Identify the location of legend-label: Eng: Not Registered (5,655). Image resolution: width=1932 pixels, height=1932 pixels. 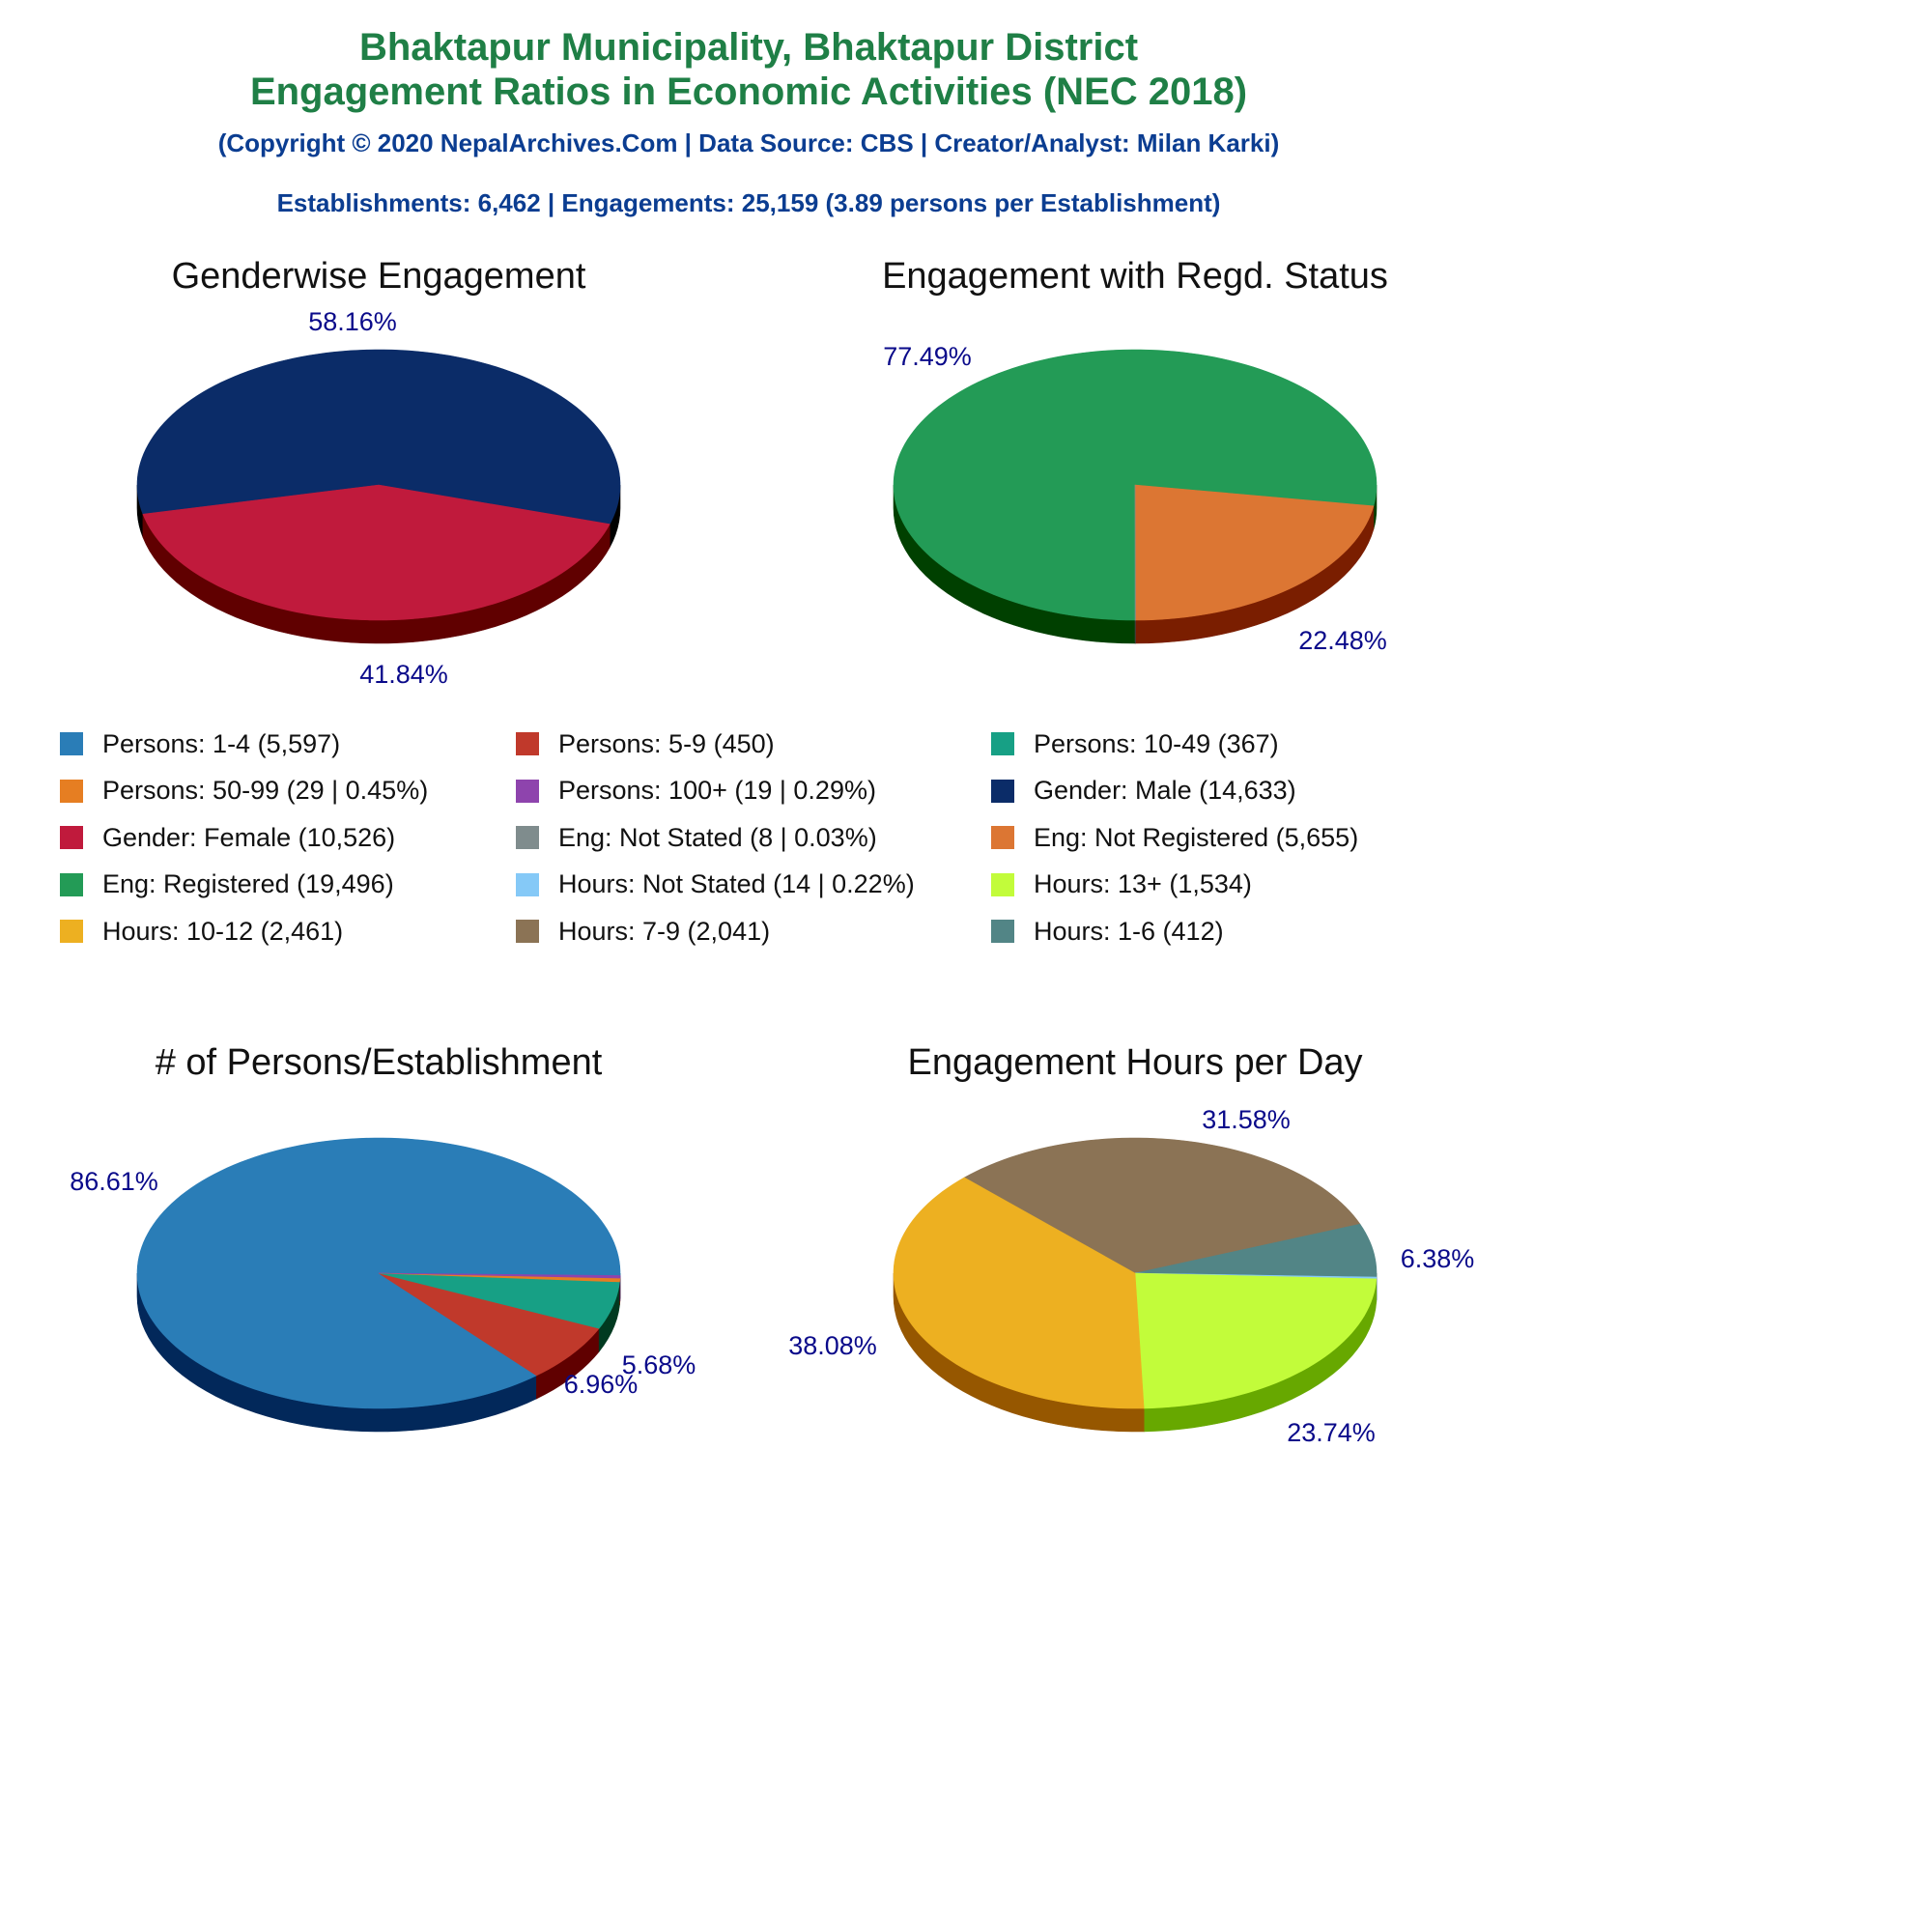
(1196, 837).